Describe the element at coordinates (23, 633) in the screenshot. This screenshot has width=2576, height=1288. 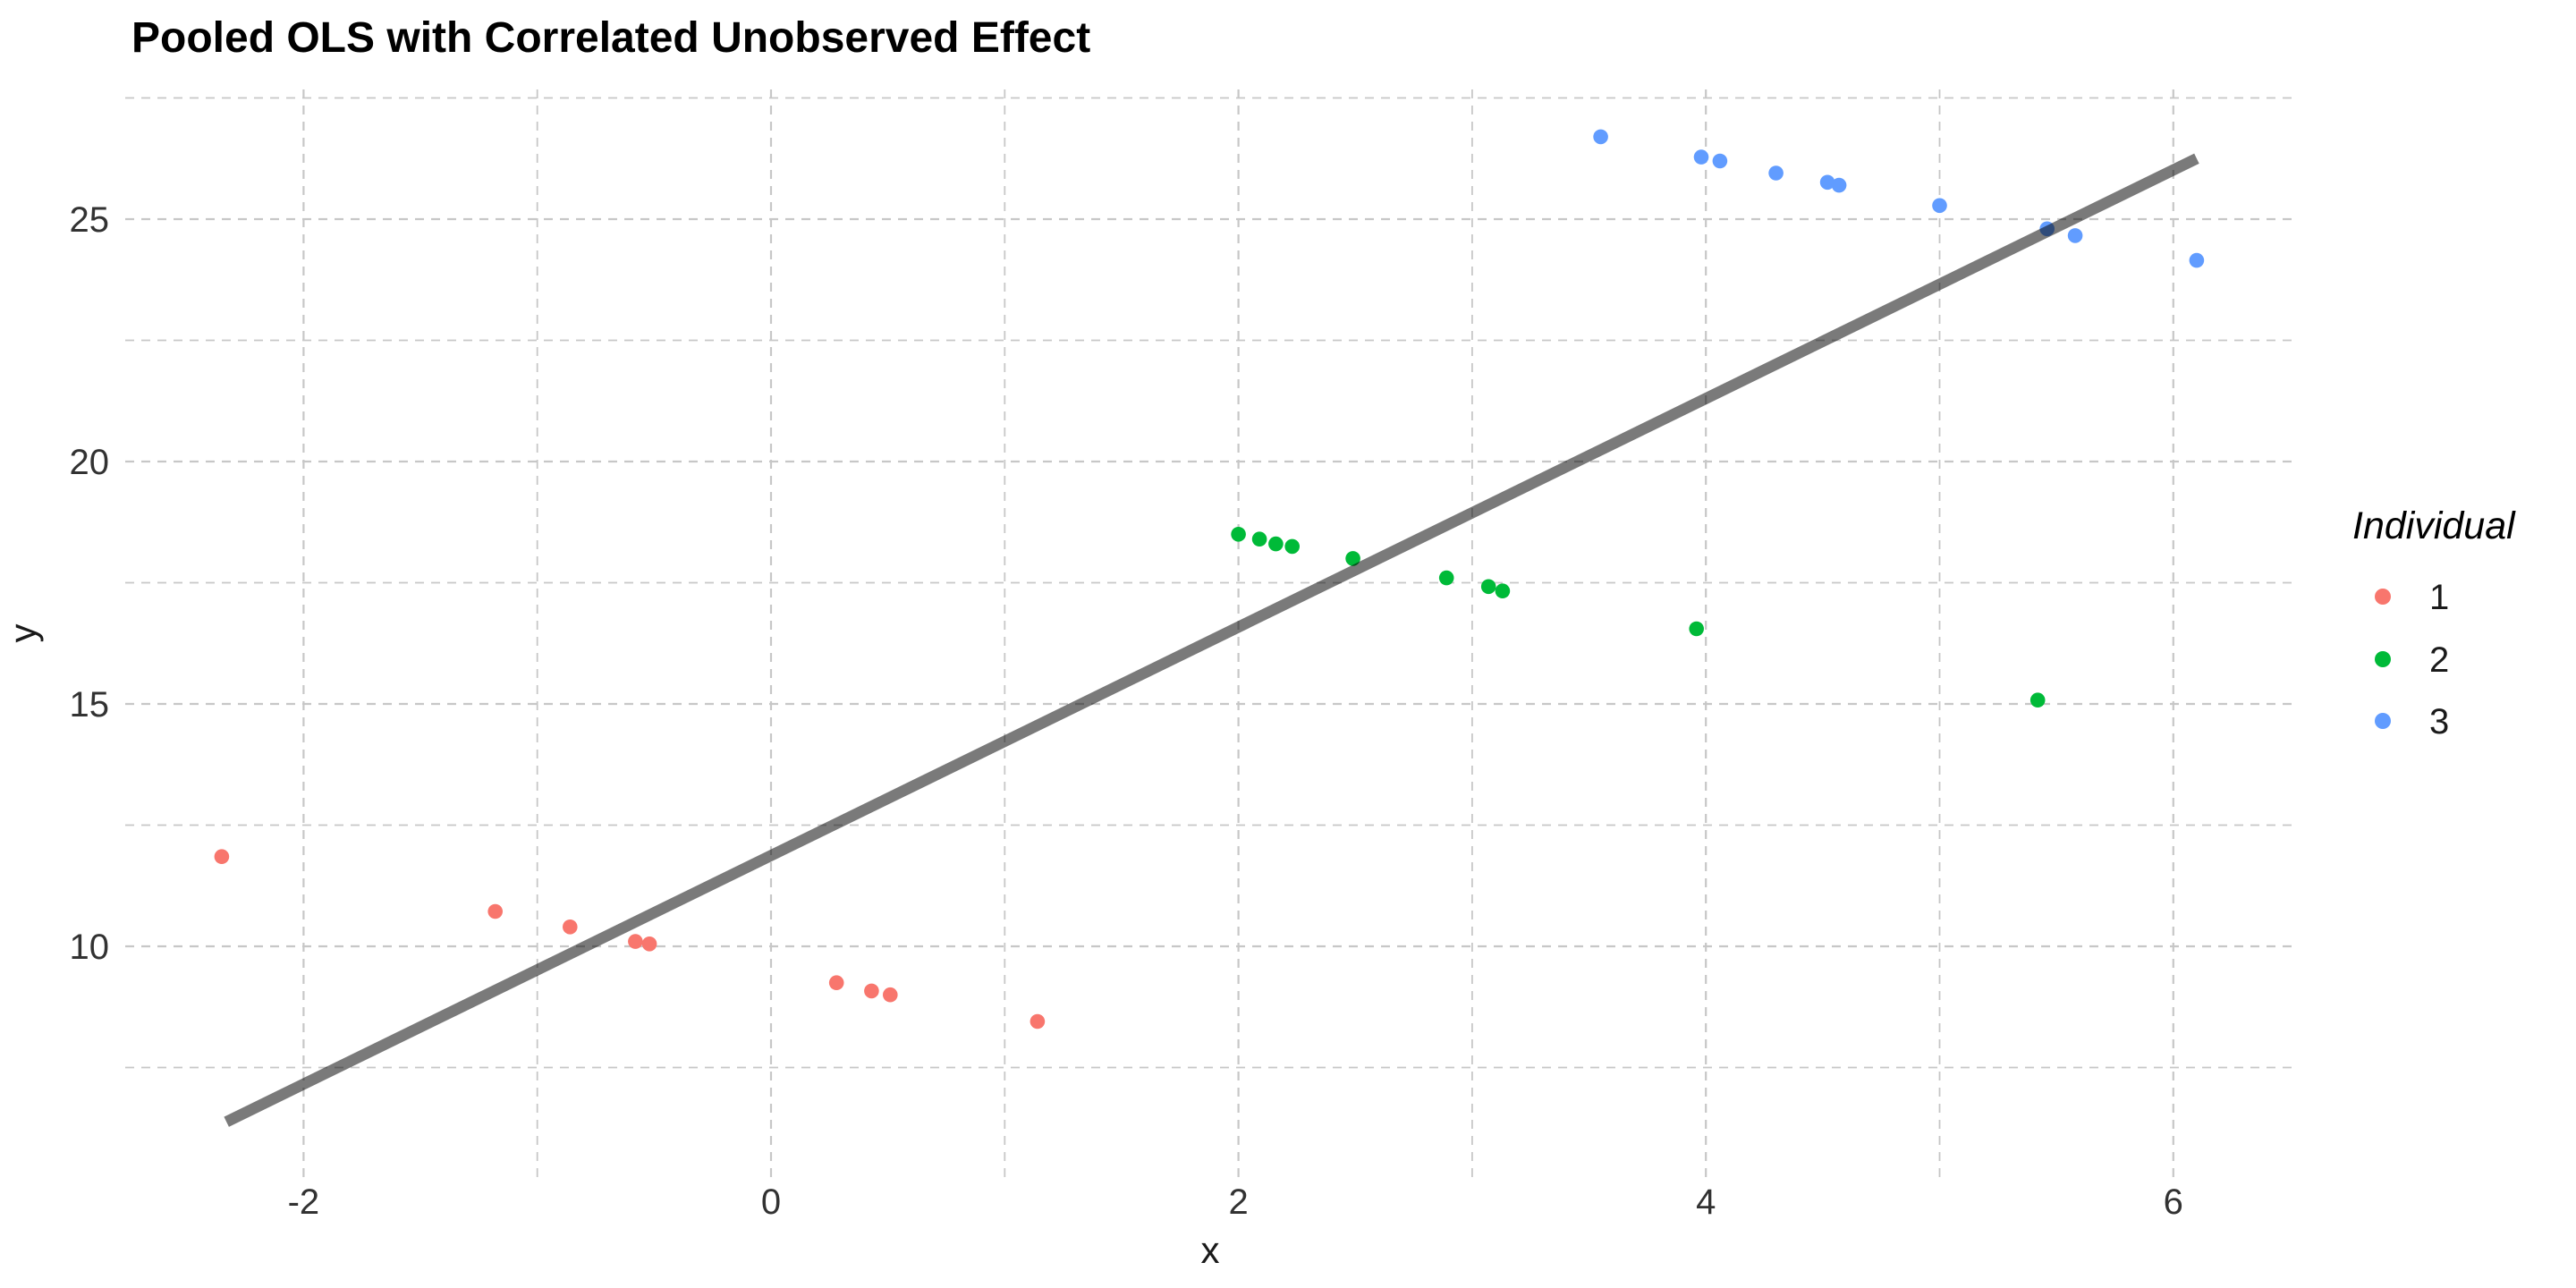
I see `y-axis-title: y` at that location.